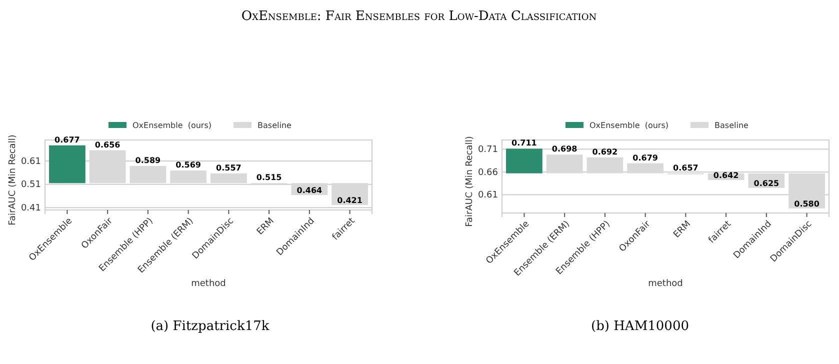 The image size is (839, 364). I want to click on y-tick-label: 0.41, so click(30, 209).